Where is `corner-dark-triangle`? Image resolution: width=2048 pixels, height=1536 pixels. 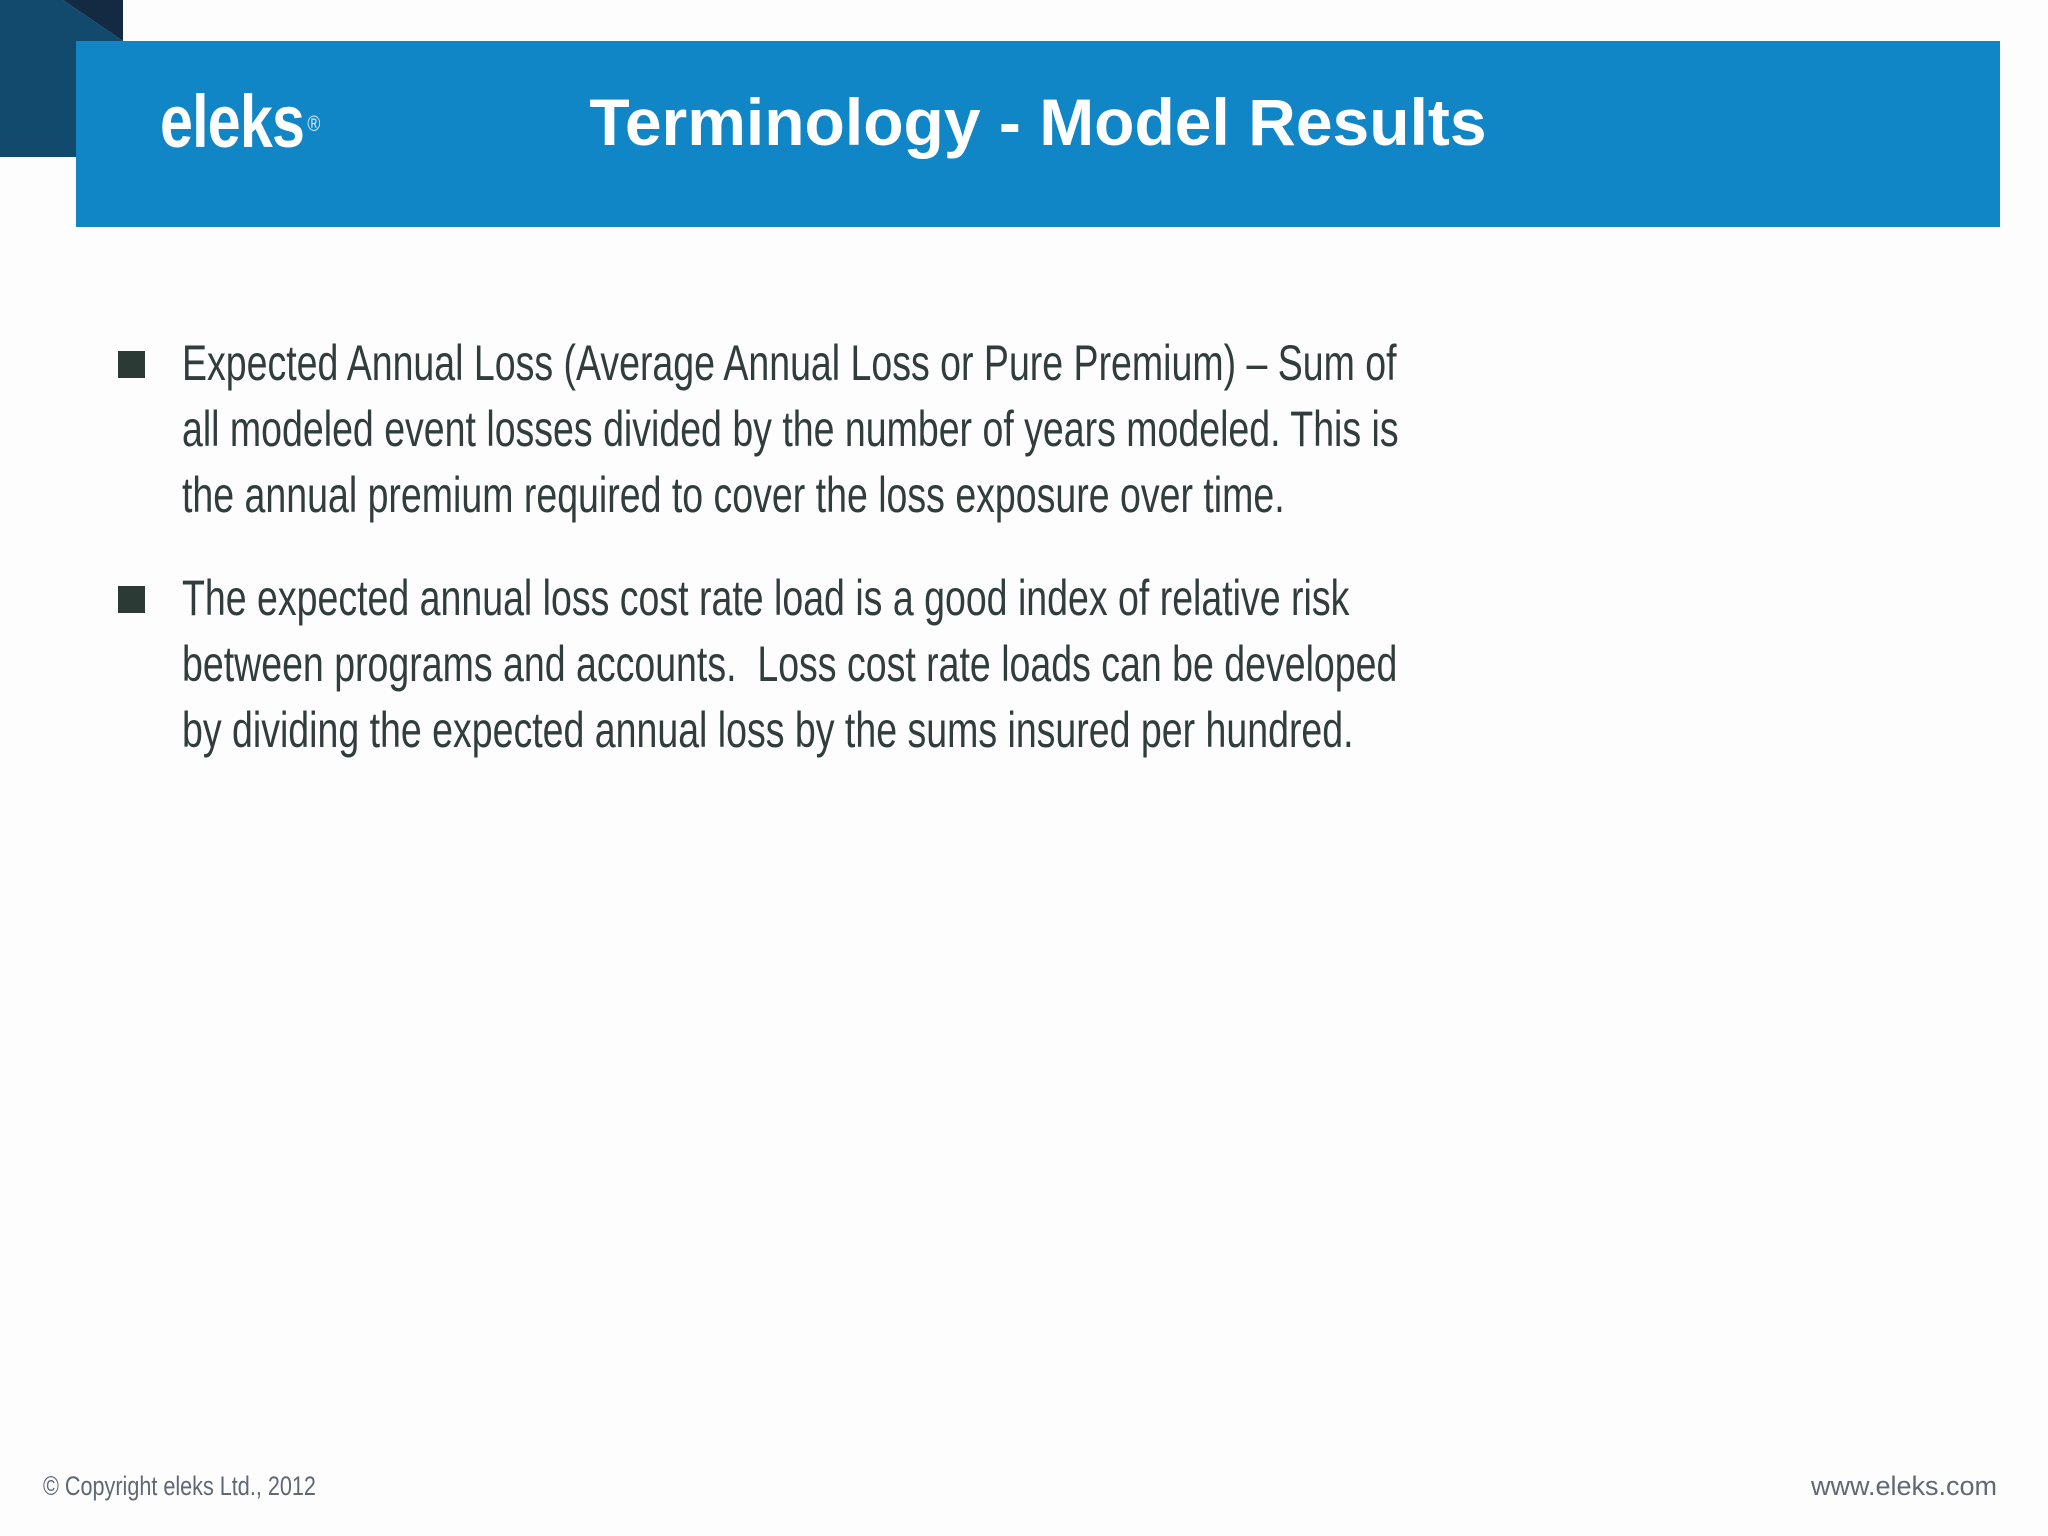
corner-dark-triangle is located at coordinates (93, 20).